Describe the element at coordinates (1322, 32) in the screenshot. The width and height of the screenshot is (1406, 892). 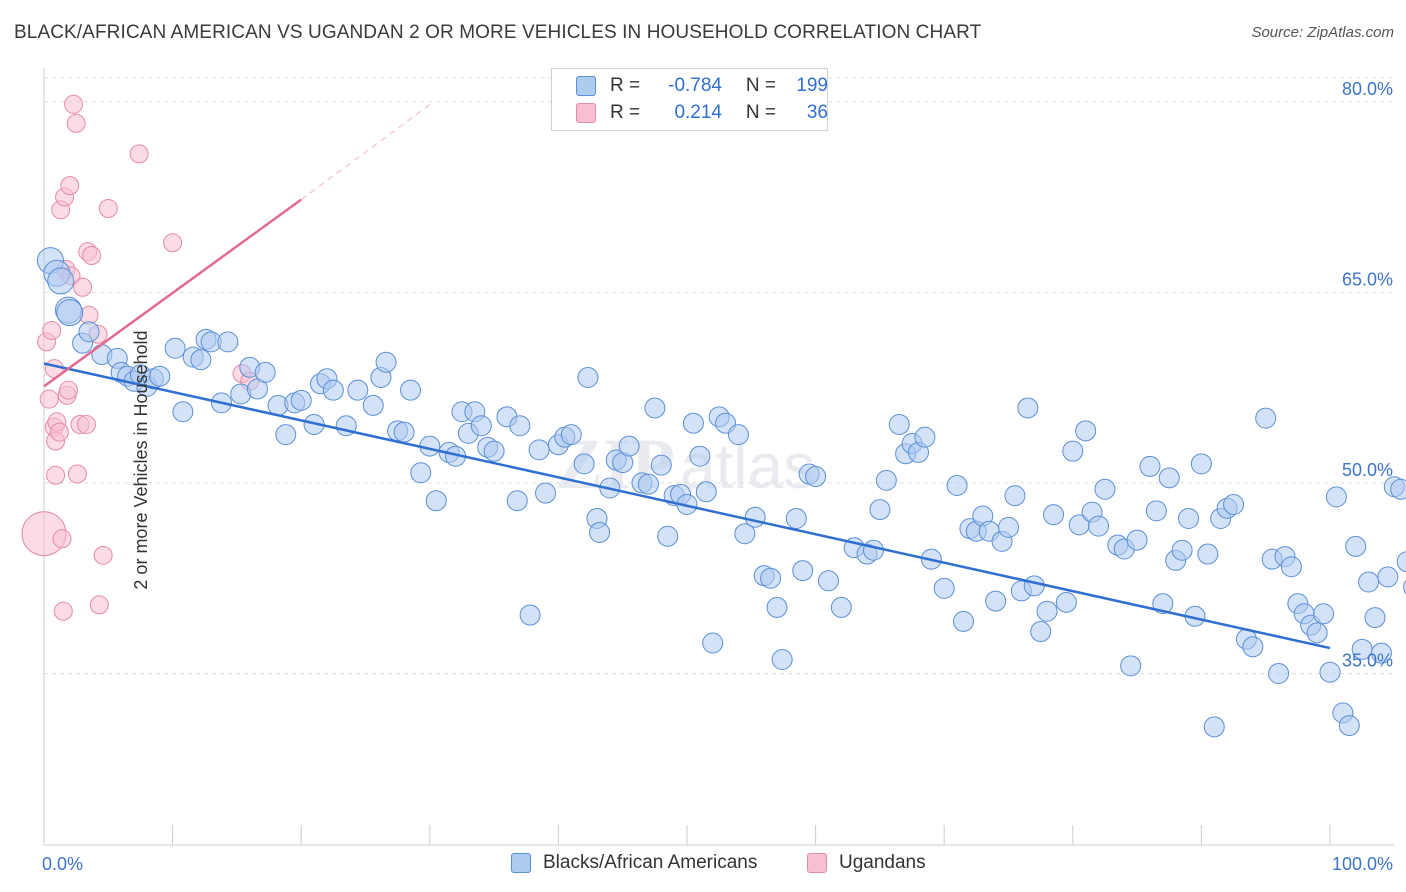
I see `source-label: Source: ZipAtlas.com` at that location.